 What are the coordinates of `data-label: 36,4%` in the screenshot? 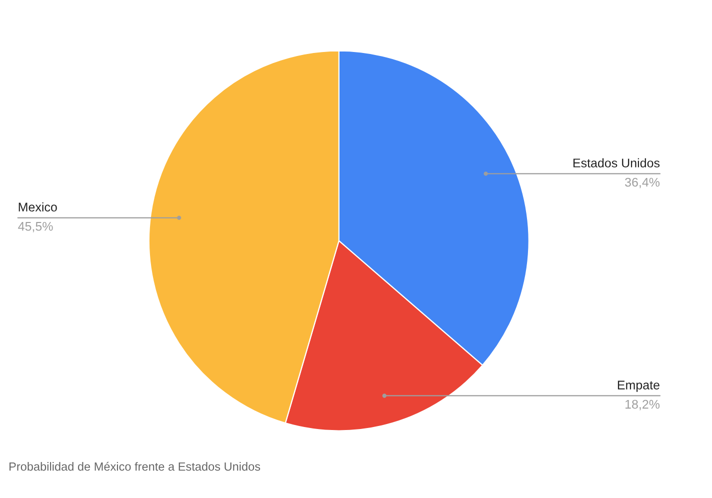 It's located at (642, 183).